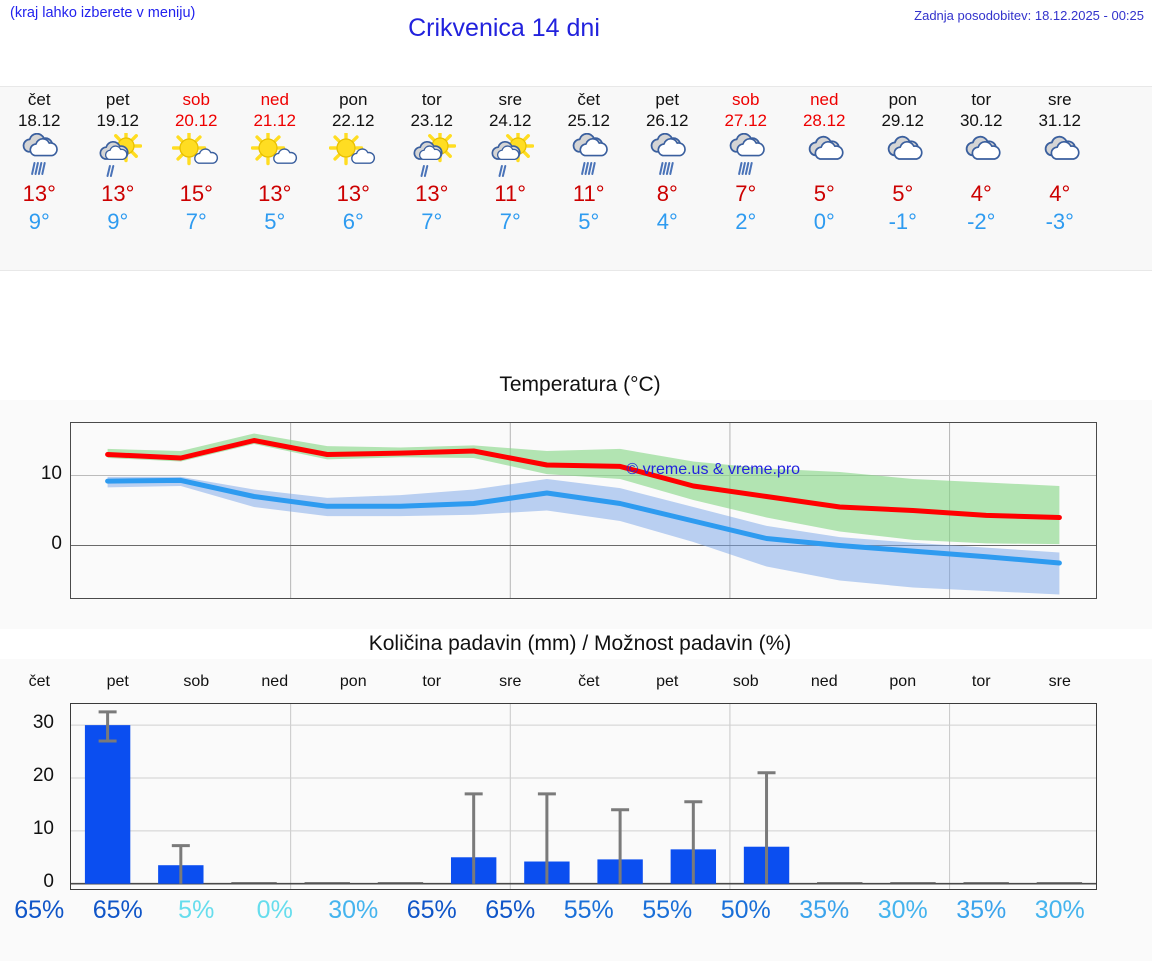  Describe the element at coordinates (275, 681) in the screenshot. I see `precipitation-day-label: ned` at that location.